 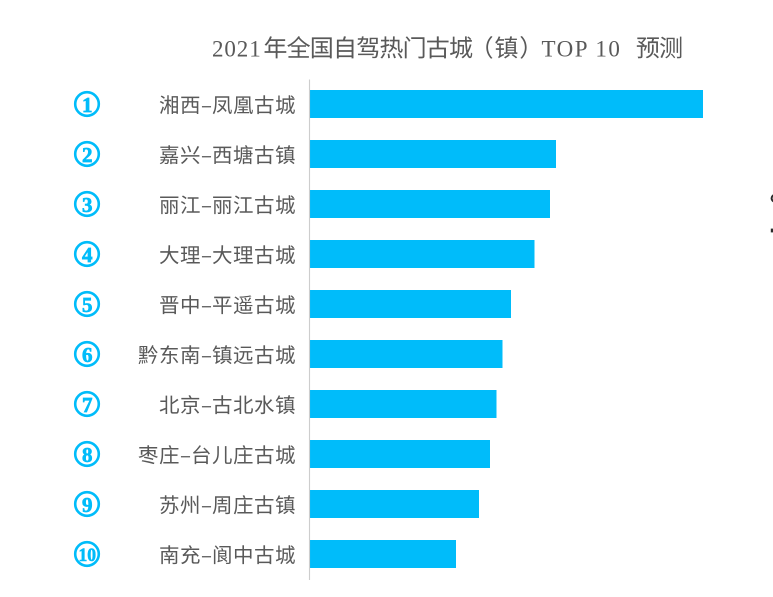 What do you see at coordinates (582, 49) in the screenshot?
I see `svg-text: TOP 10` at bounding box center [582, 49].